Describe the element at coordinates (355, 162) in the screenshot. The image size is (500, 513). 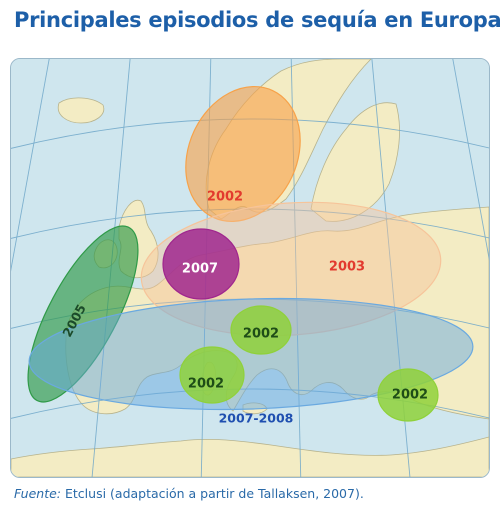
I see `land-finland` at that location.